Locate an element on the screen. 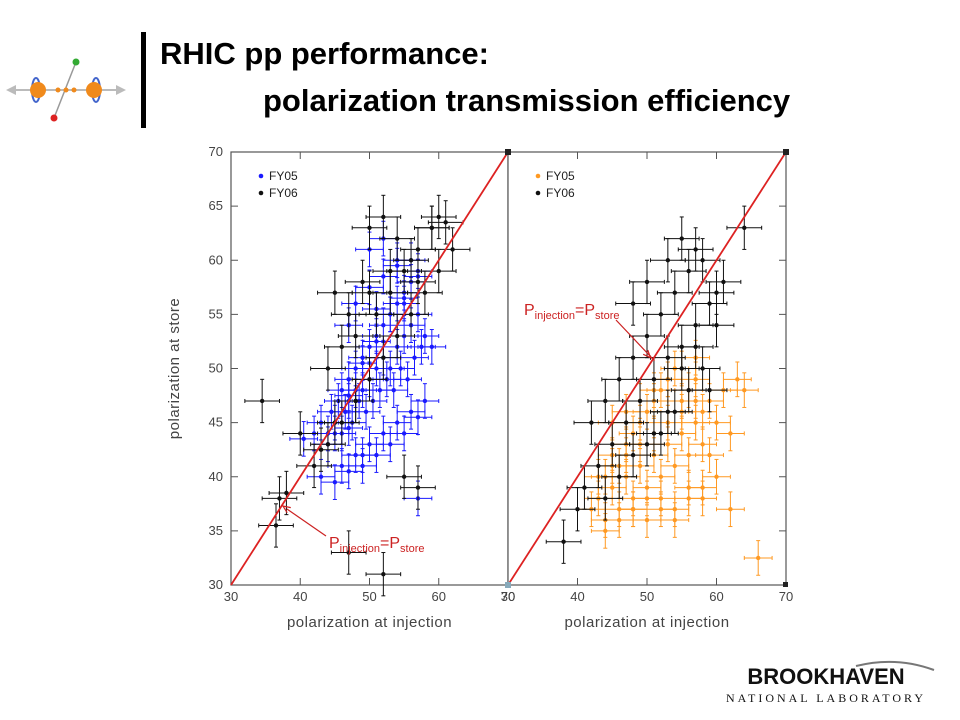 The height and width of the screenshot is (720, 960). brookhaven-logo: BROOKHAVEN NATIONAL LABORATORY is located at coordinates (830, 682).